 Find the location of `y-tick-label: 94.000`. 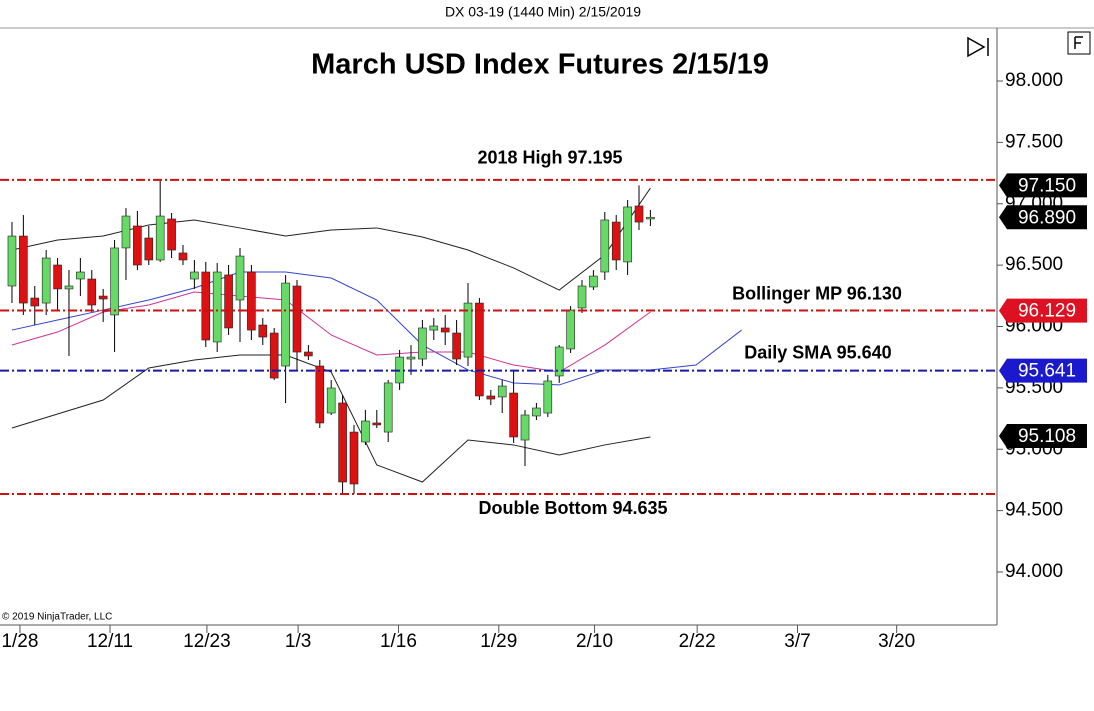

y-tick-label: 94.000 is located at coordinates (1034, 571).